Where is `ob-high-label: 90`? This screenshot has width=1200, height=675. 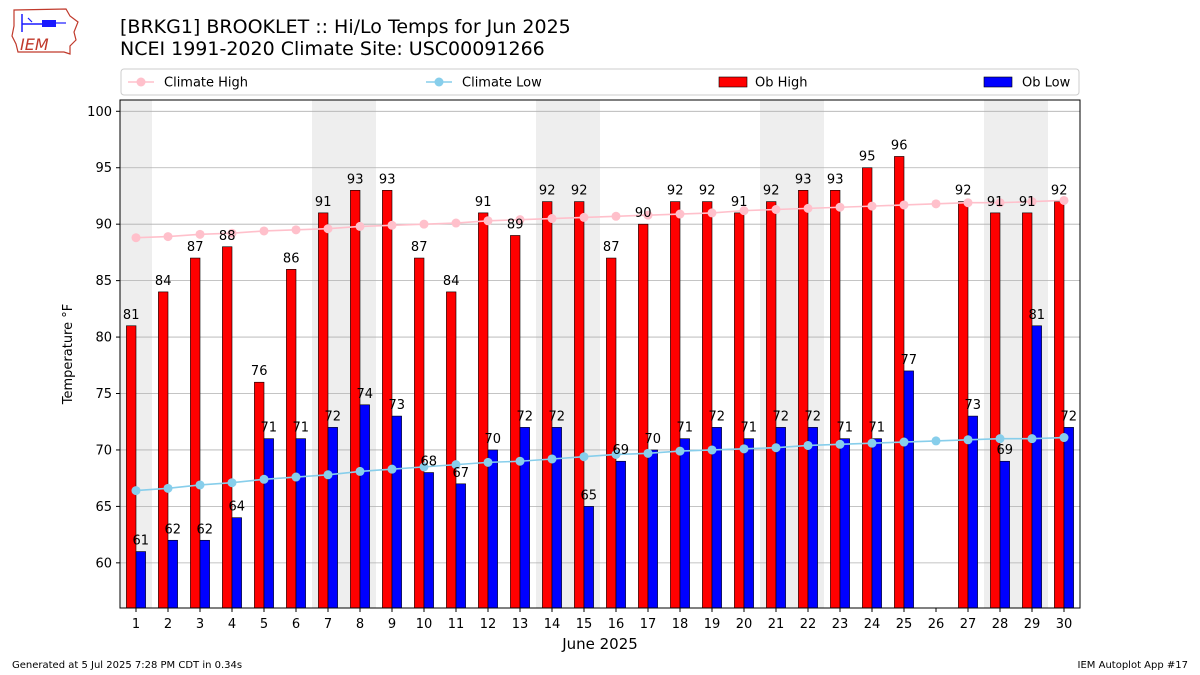 ob-high-label: 90 is located at coordinates (643, 213).